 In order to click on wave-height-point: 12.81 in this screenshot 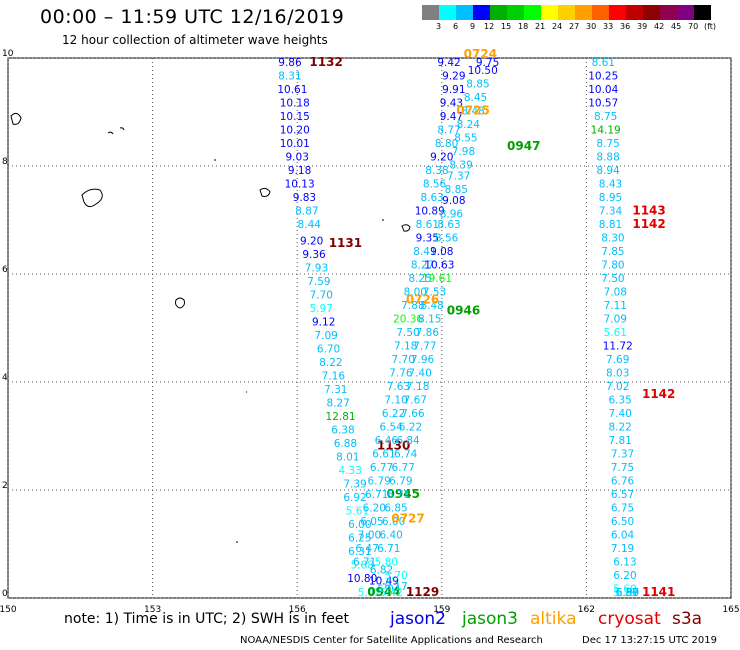, I will do `click(341, 417)`.